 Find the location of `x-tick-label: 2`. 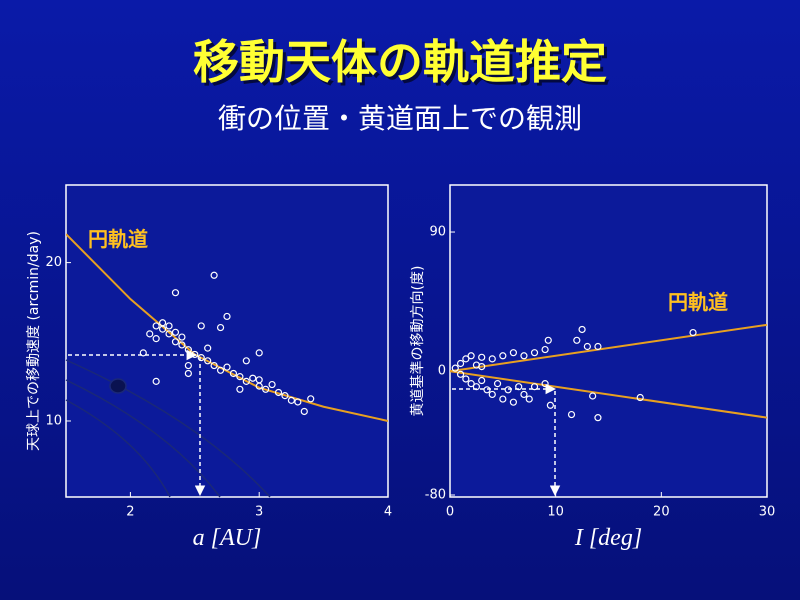

x-tick-label: 2 is located at coordinates (130, 512).